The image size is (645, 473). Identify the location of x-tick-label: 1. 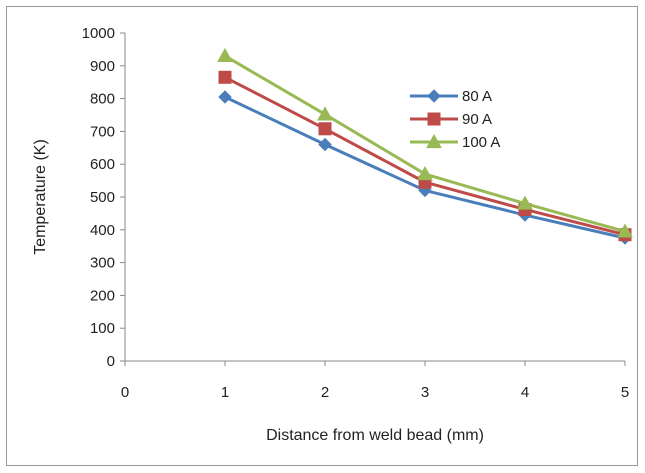
(225, 392).